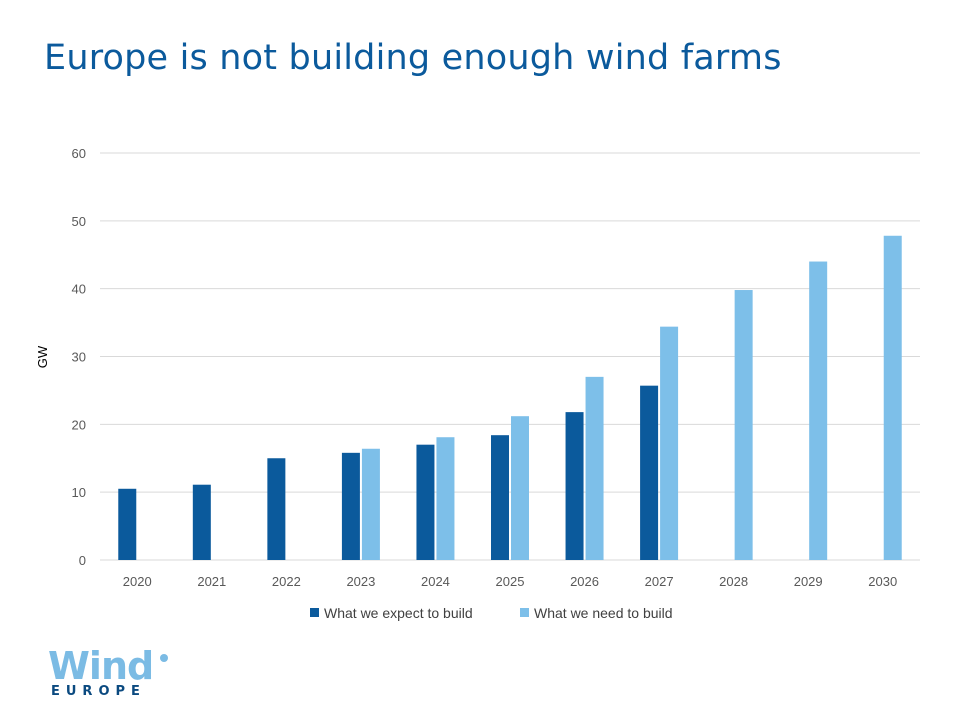 This screenshot has height=720, width=960. Describe the element at coordinates (520, 488) in the screenshot. I see `bar-needed-2025` at that location.